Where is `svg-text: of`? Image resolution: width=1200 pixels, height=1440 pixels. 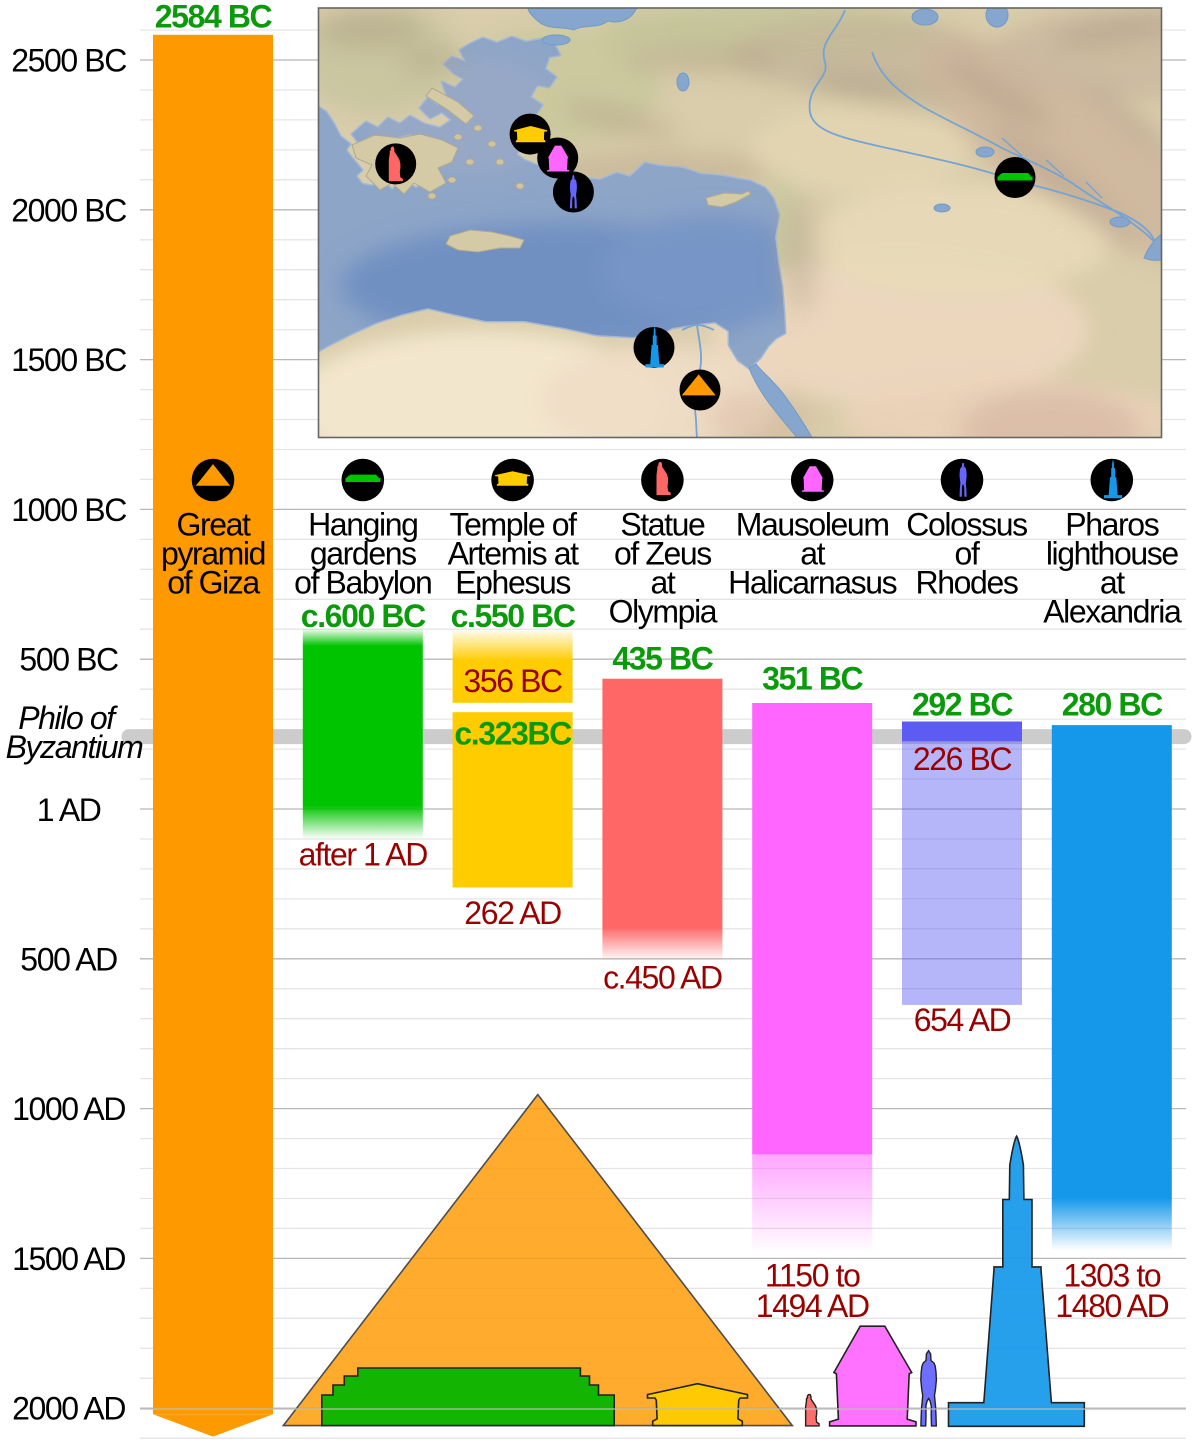
svg-text: of is located at coordinates (967, 553).